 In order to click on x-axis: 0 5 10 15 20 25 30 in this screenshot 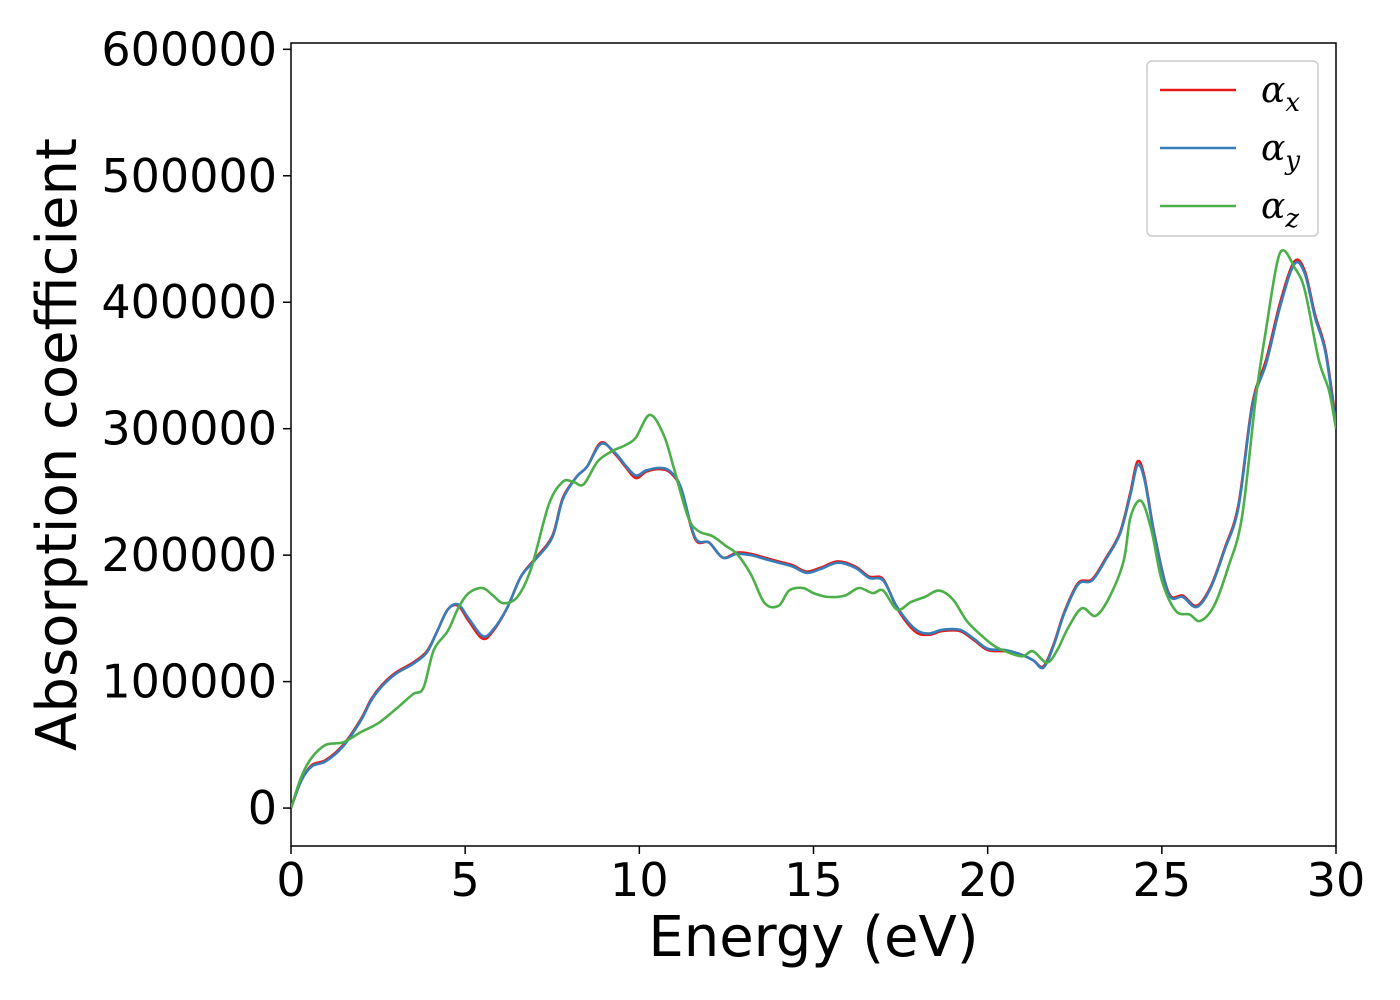, I will do `click(820, 876)`.